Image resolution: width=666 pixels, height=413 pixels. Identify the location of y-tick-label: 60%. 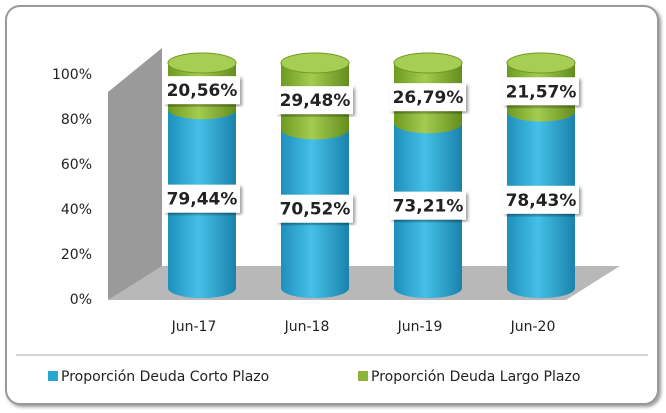
(76, 165).